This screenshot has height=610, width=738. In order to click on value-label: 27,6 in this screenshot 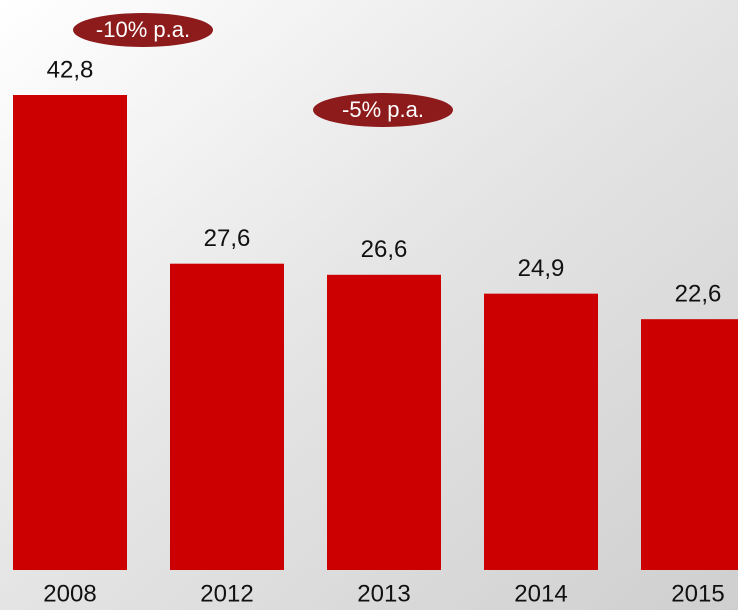, I will do `click(227, 238)`.